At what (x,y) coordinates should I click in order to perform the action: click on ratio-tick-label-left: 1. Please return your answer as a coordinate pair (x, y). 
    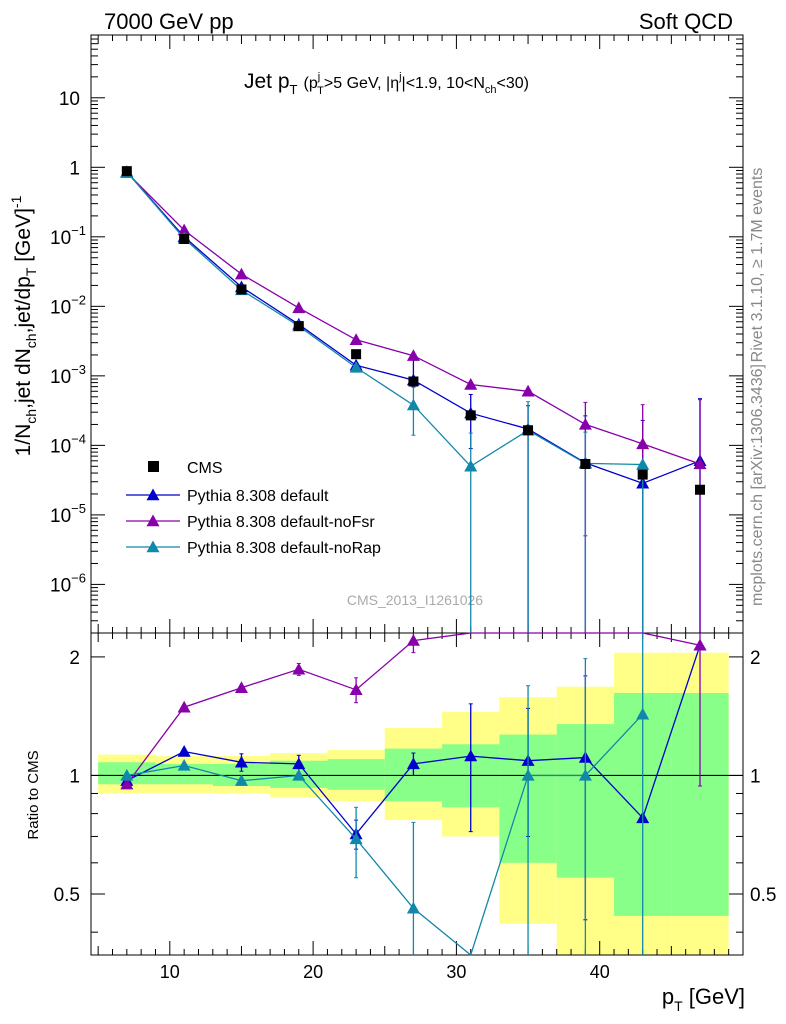
    Looking at the image, I should click on (74, 776).